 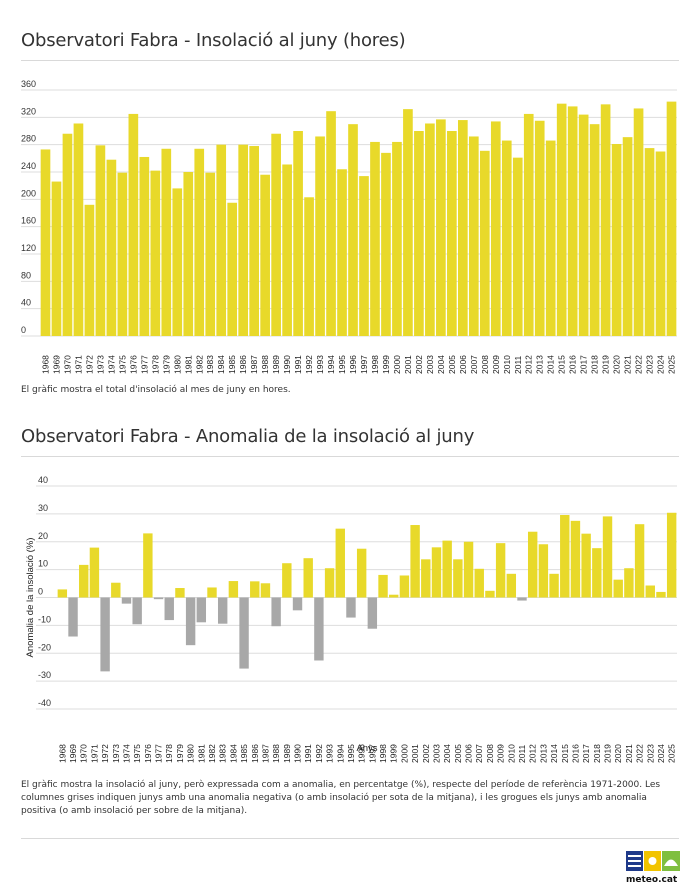 What do you see at coordinates (479, 753) in the screenshot?
I see `x-tick-label: 2007` at bounding box center [479, 753].